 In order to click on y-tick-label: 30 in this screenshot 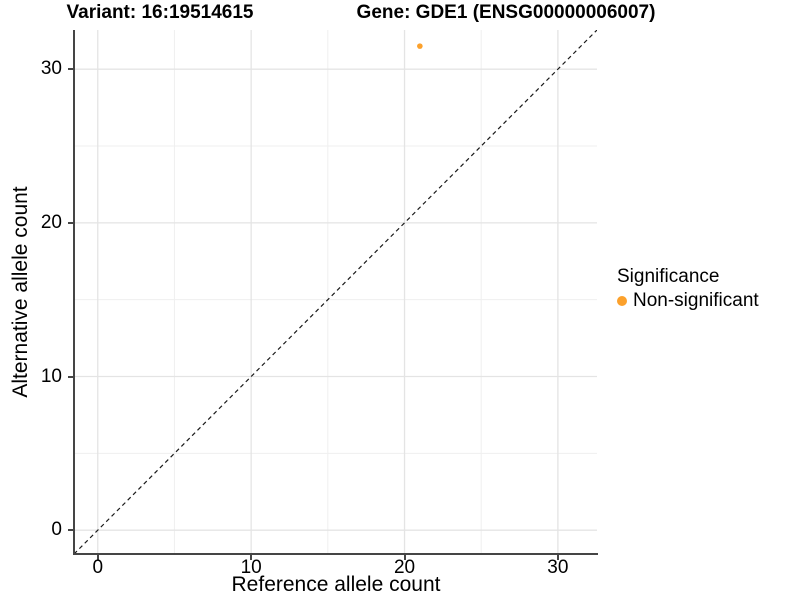, I will do `click(51, 69)`.